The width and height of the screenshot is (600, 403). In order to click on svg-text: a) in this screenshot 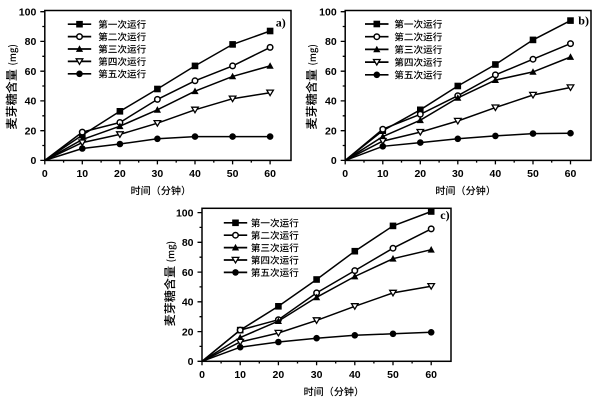, I will do `click(281, 22)`.